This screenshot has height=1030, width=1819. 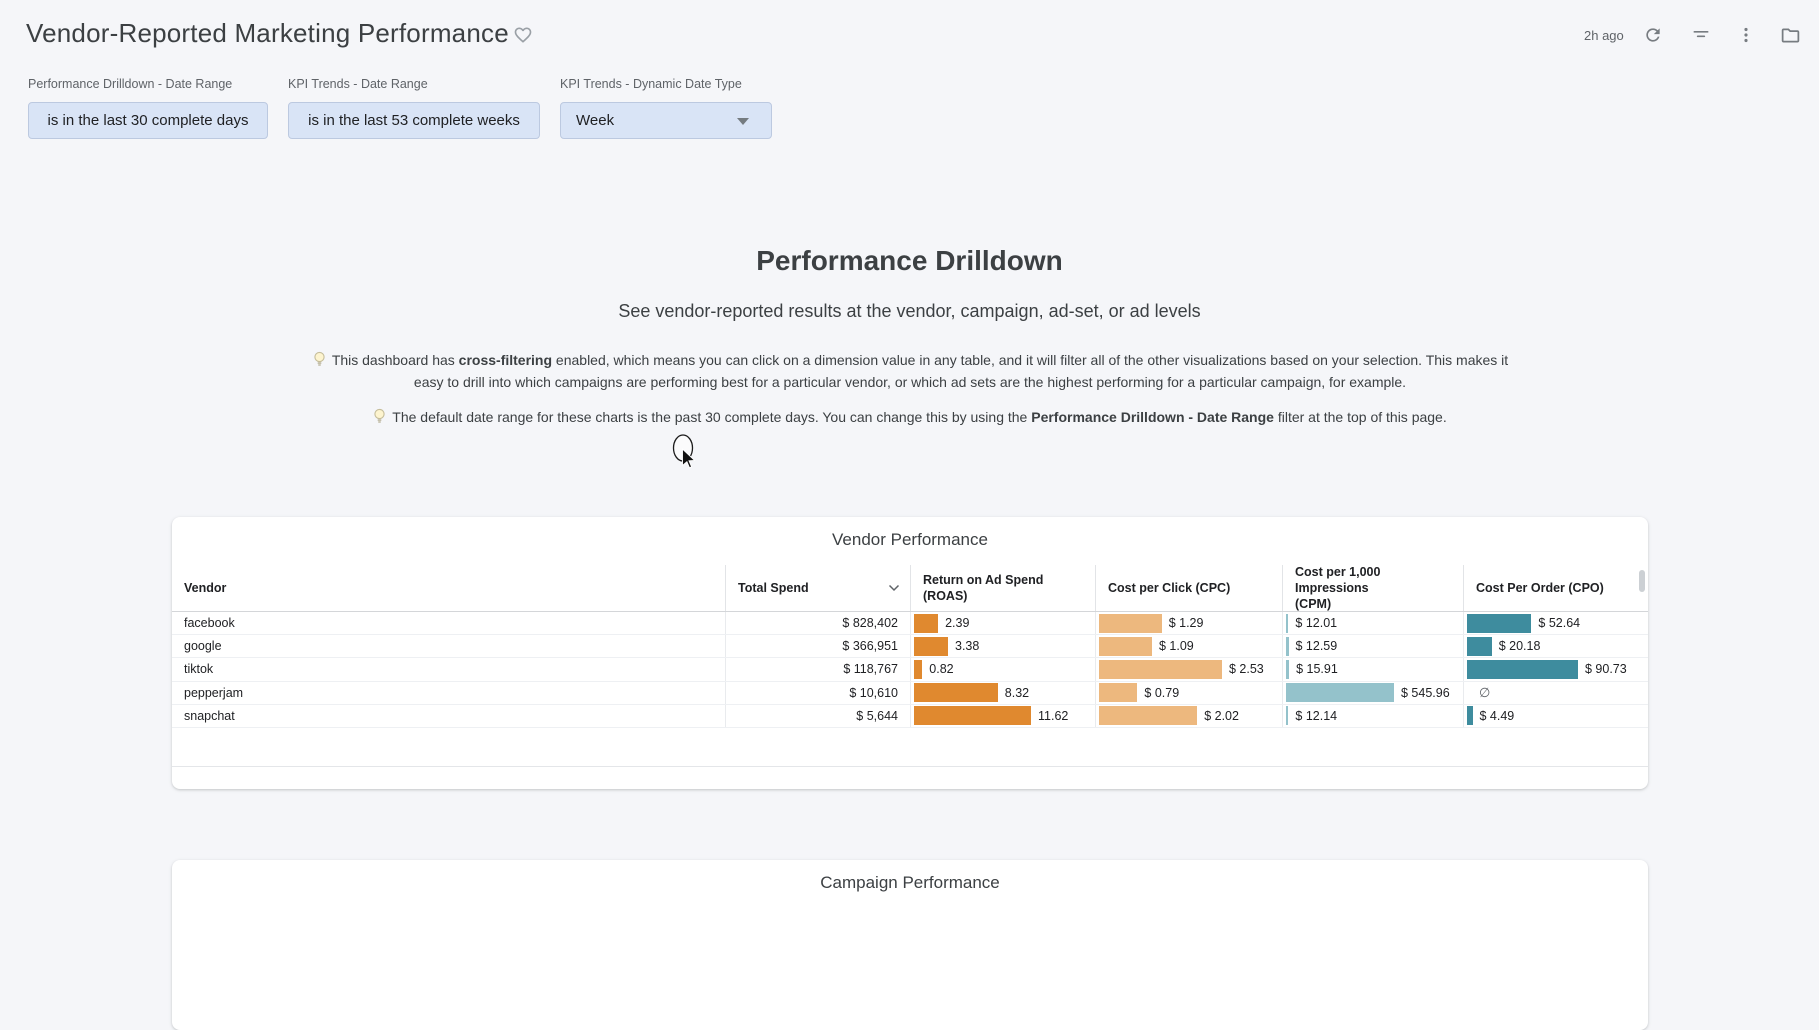 What do you see at coordinates (1606, 669) in the screenshot?
I see `cpo-value: $ 90.73` at bounding box center [1606, 669].